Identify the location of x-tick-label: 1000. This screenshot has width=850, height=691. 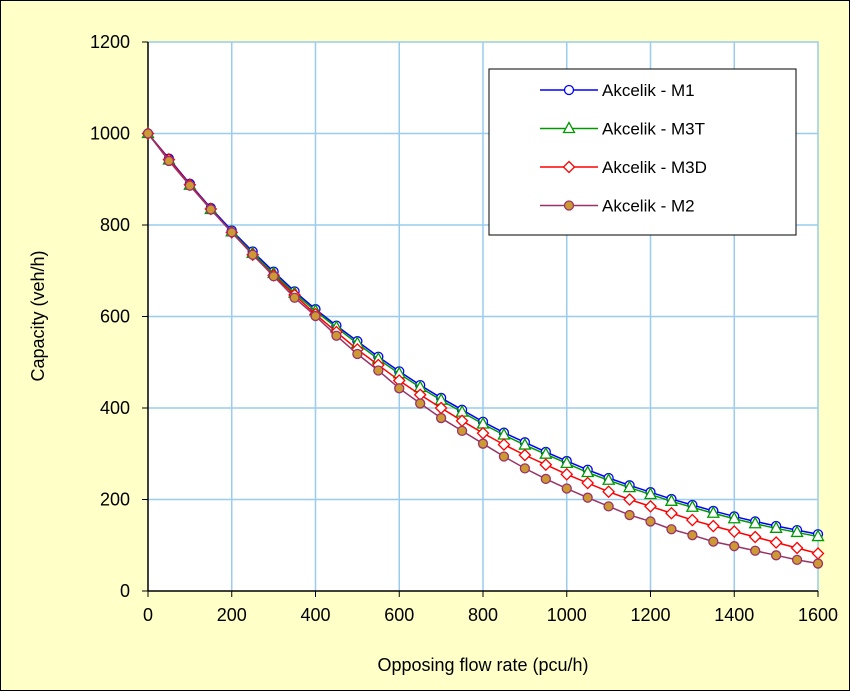
(567, 615).